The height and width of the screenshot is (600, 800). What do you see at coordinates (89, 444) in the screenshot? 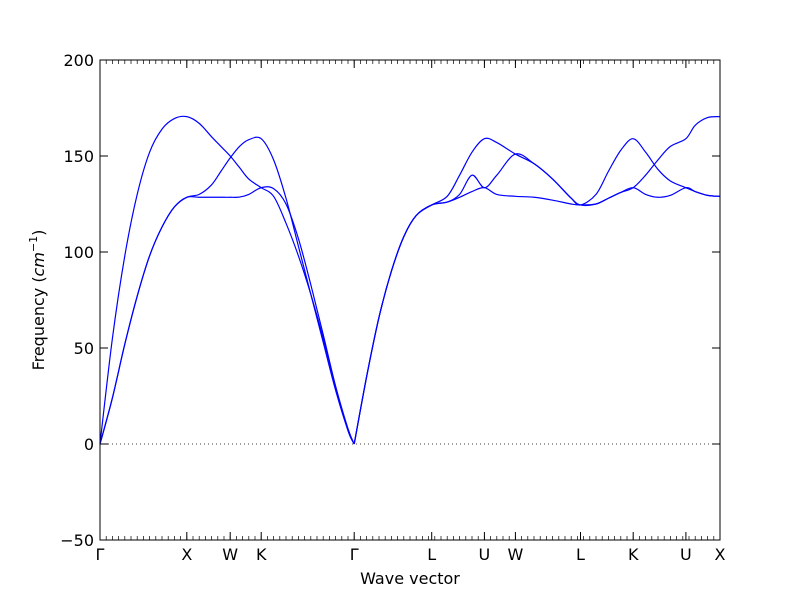
I see `y-tick-label: 0` at bounding box center [89, 444].